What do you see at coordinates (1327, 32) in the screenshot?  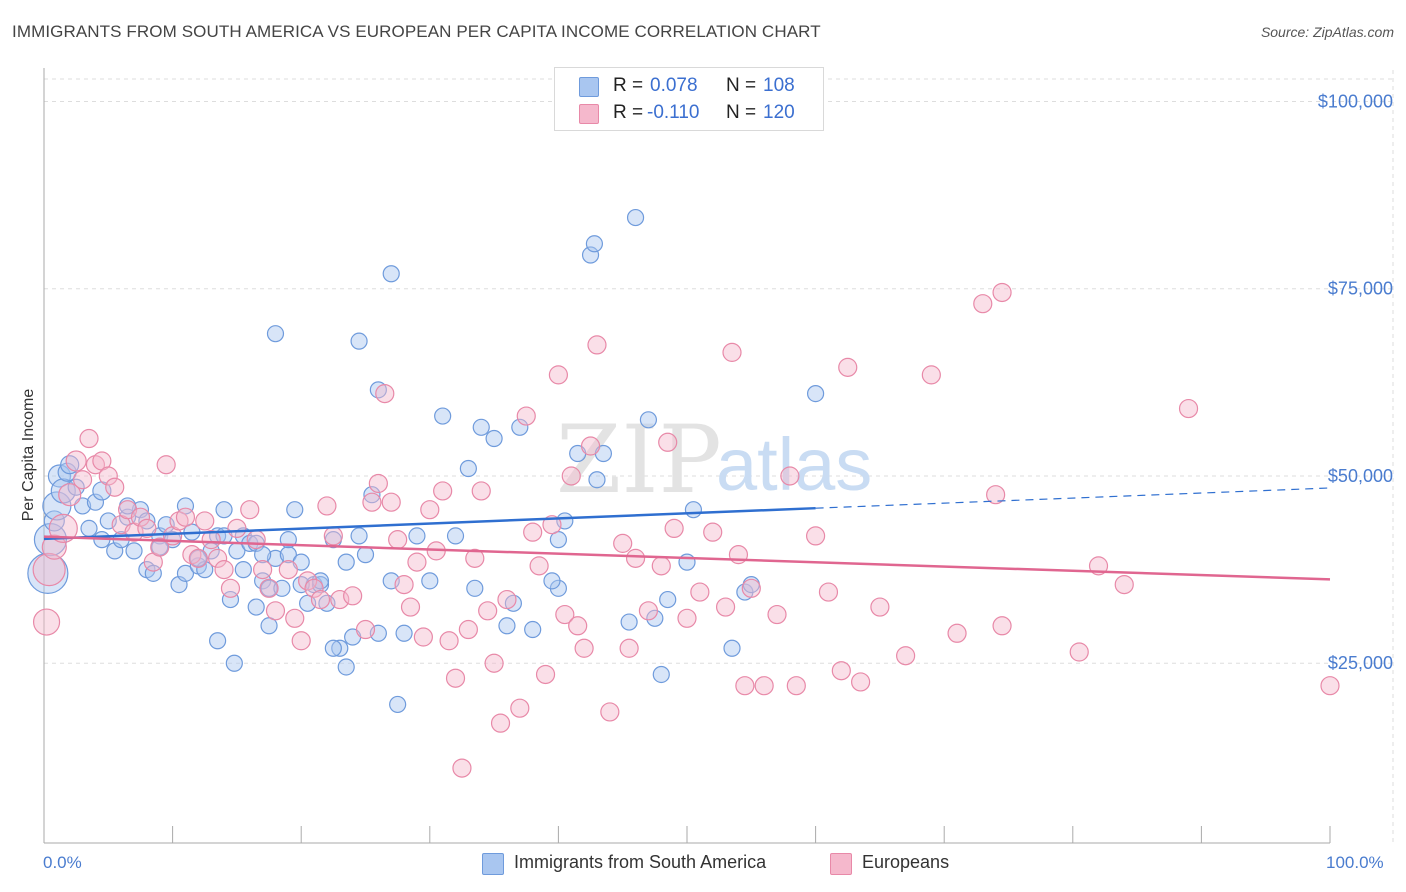 I see `source-label: Source: ZipAtlas.com` at bounding box center [1327, 32].